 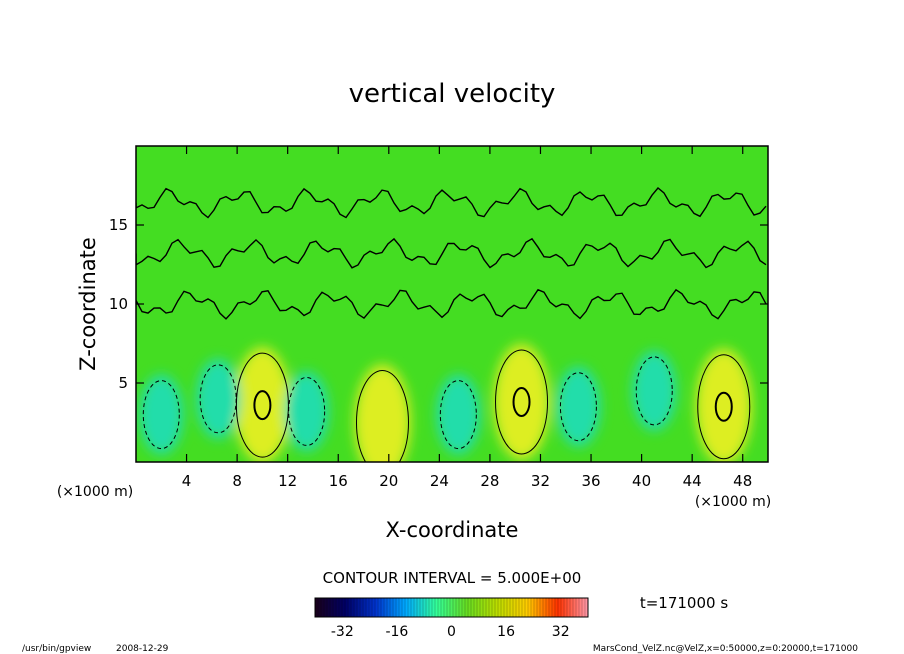 I want to click on colorbar-stripes, so click(x=451, y=607).